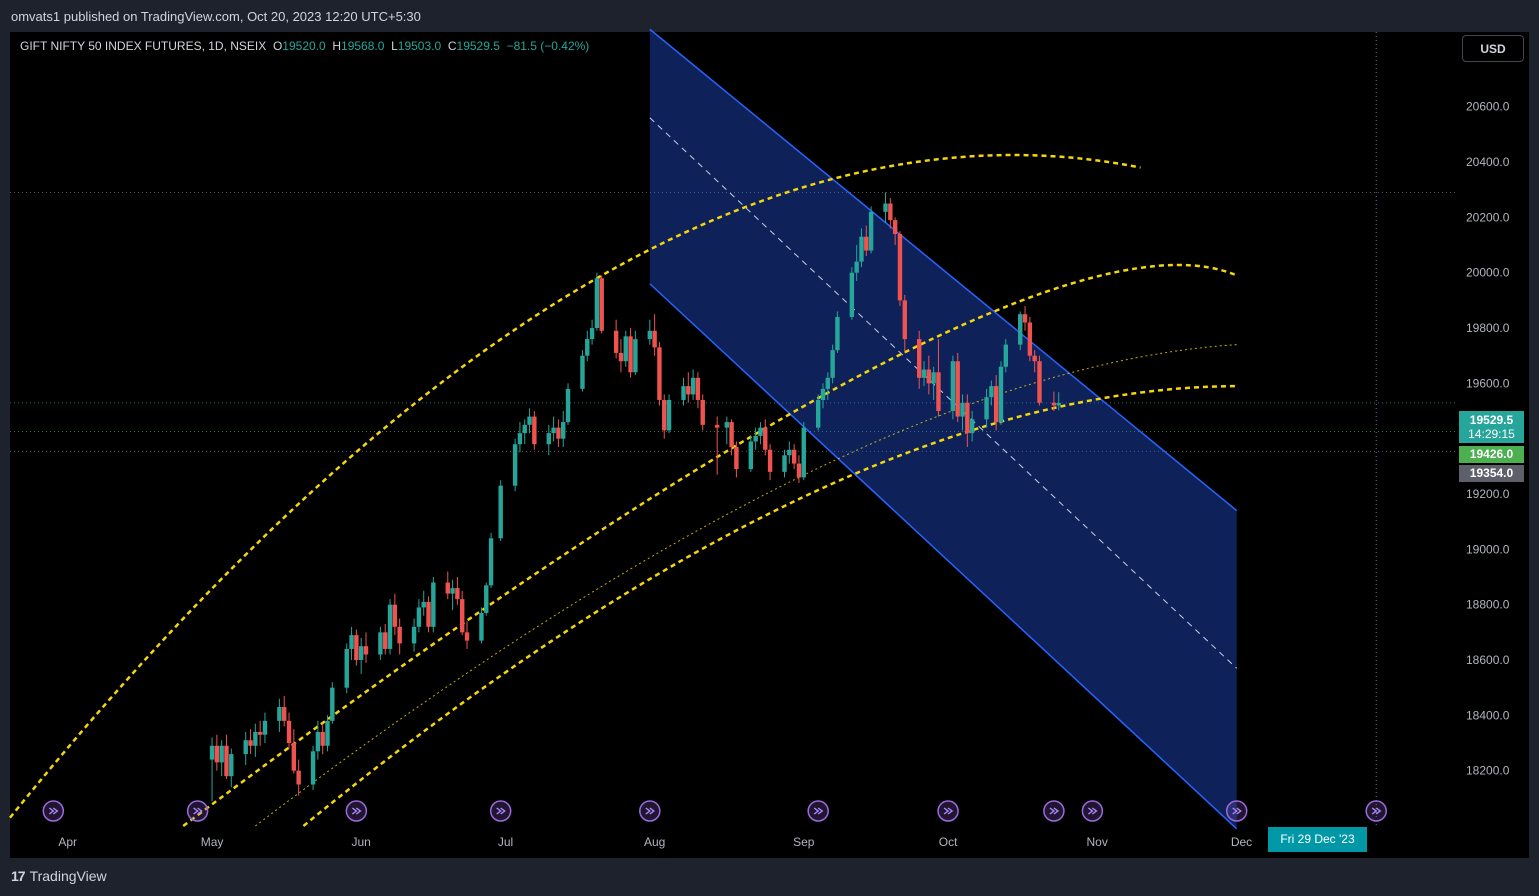  I want to click on tradingview-logo: 17 TradingView, so click(59, 876).